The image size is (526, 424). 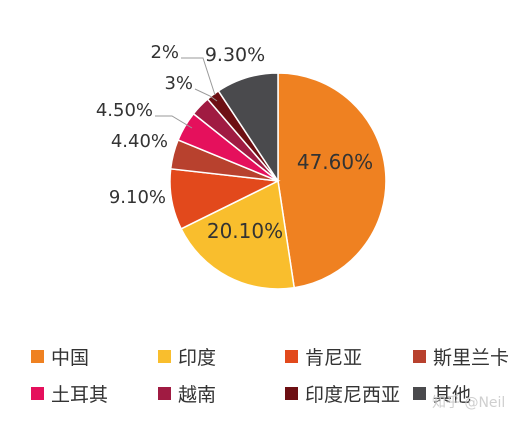 What do you see at coordinates (469, 403) in the screenshot?
I see `watermark: 知乎 @Neil` at bounding box center [469, 403].